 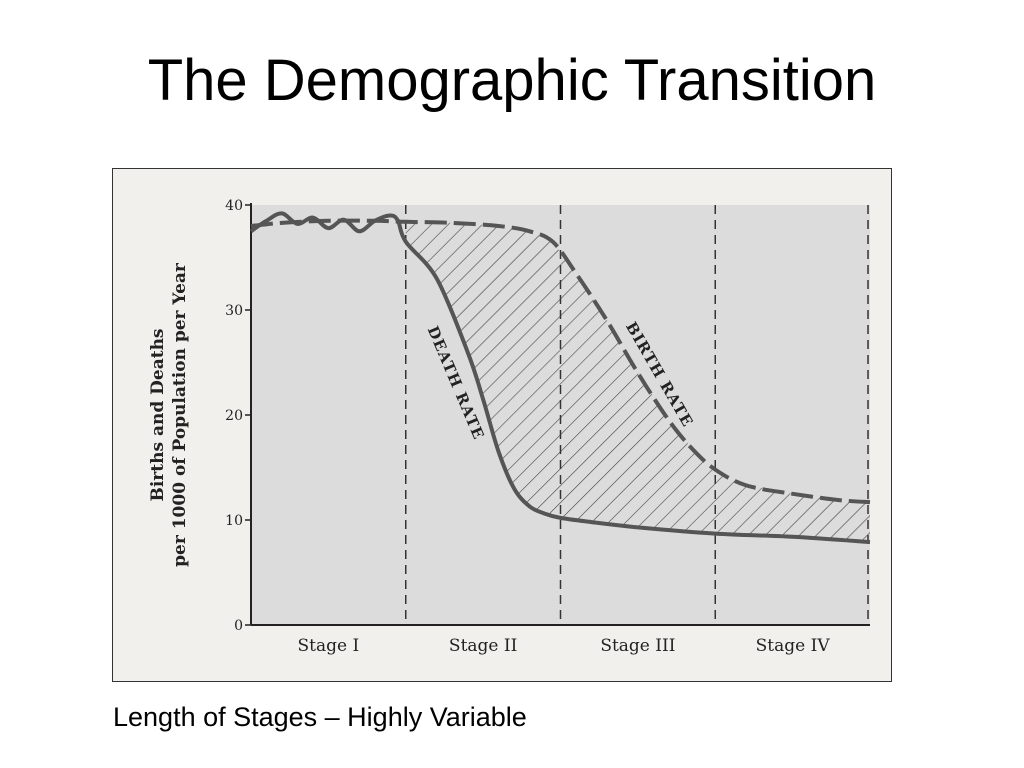 I want to click on stage-label: Stage IV, so click(x=793, y=646).